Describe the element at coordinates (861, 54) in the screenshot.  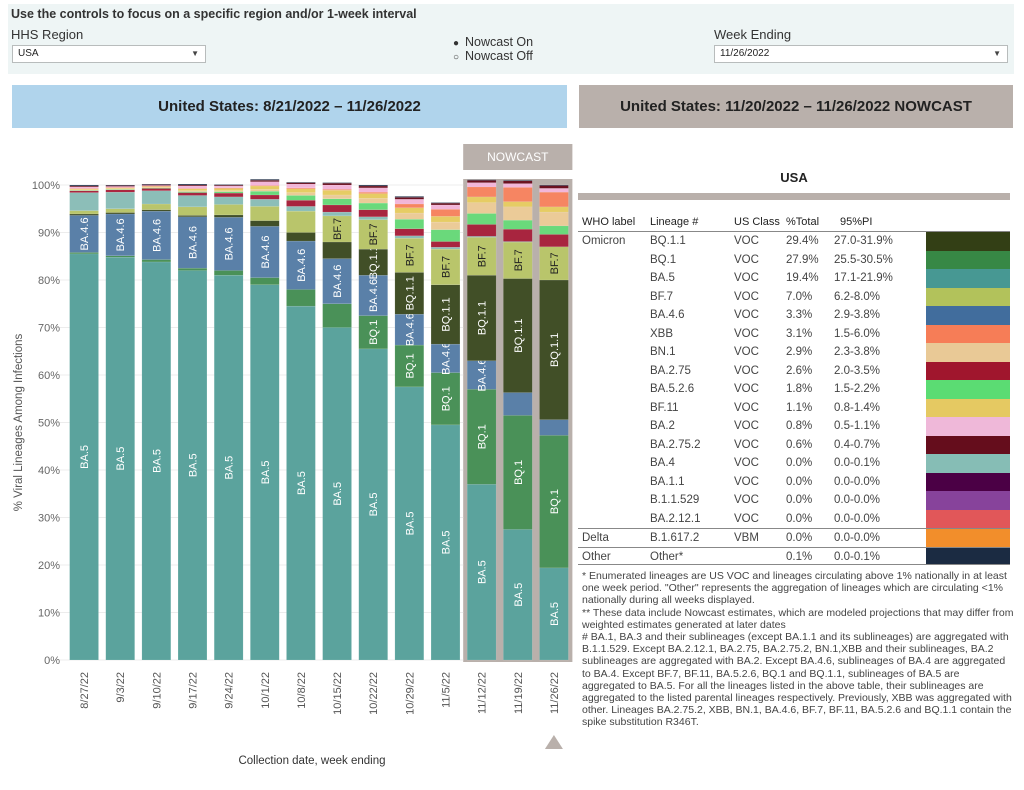
I see `week-select: 11/26/2022 ▼` at that location.